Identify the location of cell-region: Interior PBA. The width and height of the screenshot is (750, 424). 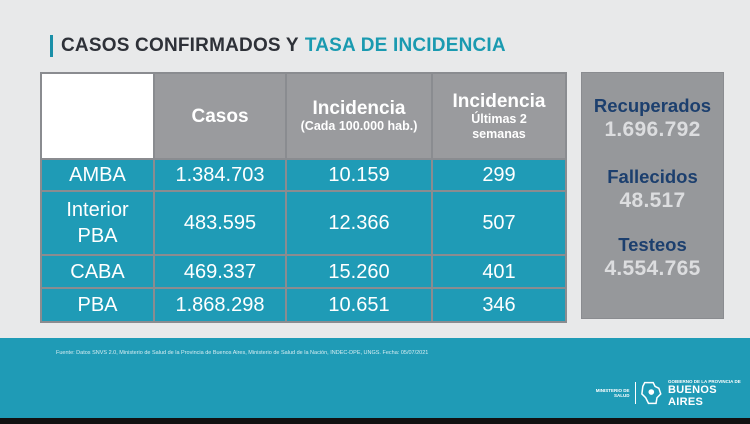
(97, 222).